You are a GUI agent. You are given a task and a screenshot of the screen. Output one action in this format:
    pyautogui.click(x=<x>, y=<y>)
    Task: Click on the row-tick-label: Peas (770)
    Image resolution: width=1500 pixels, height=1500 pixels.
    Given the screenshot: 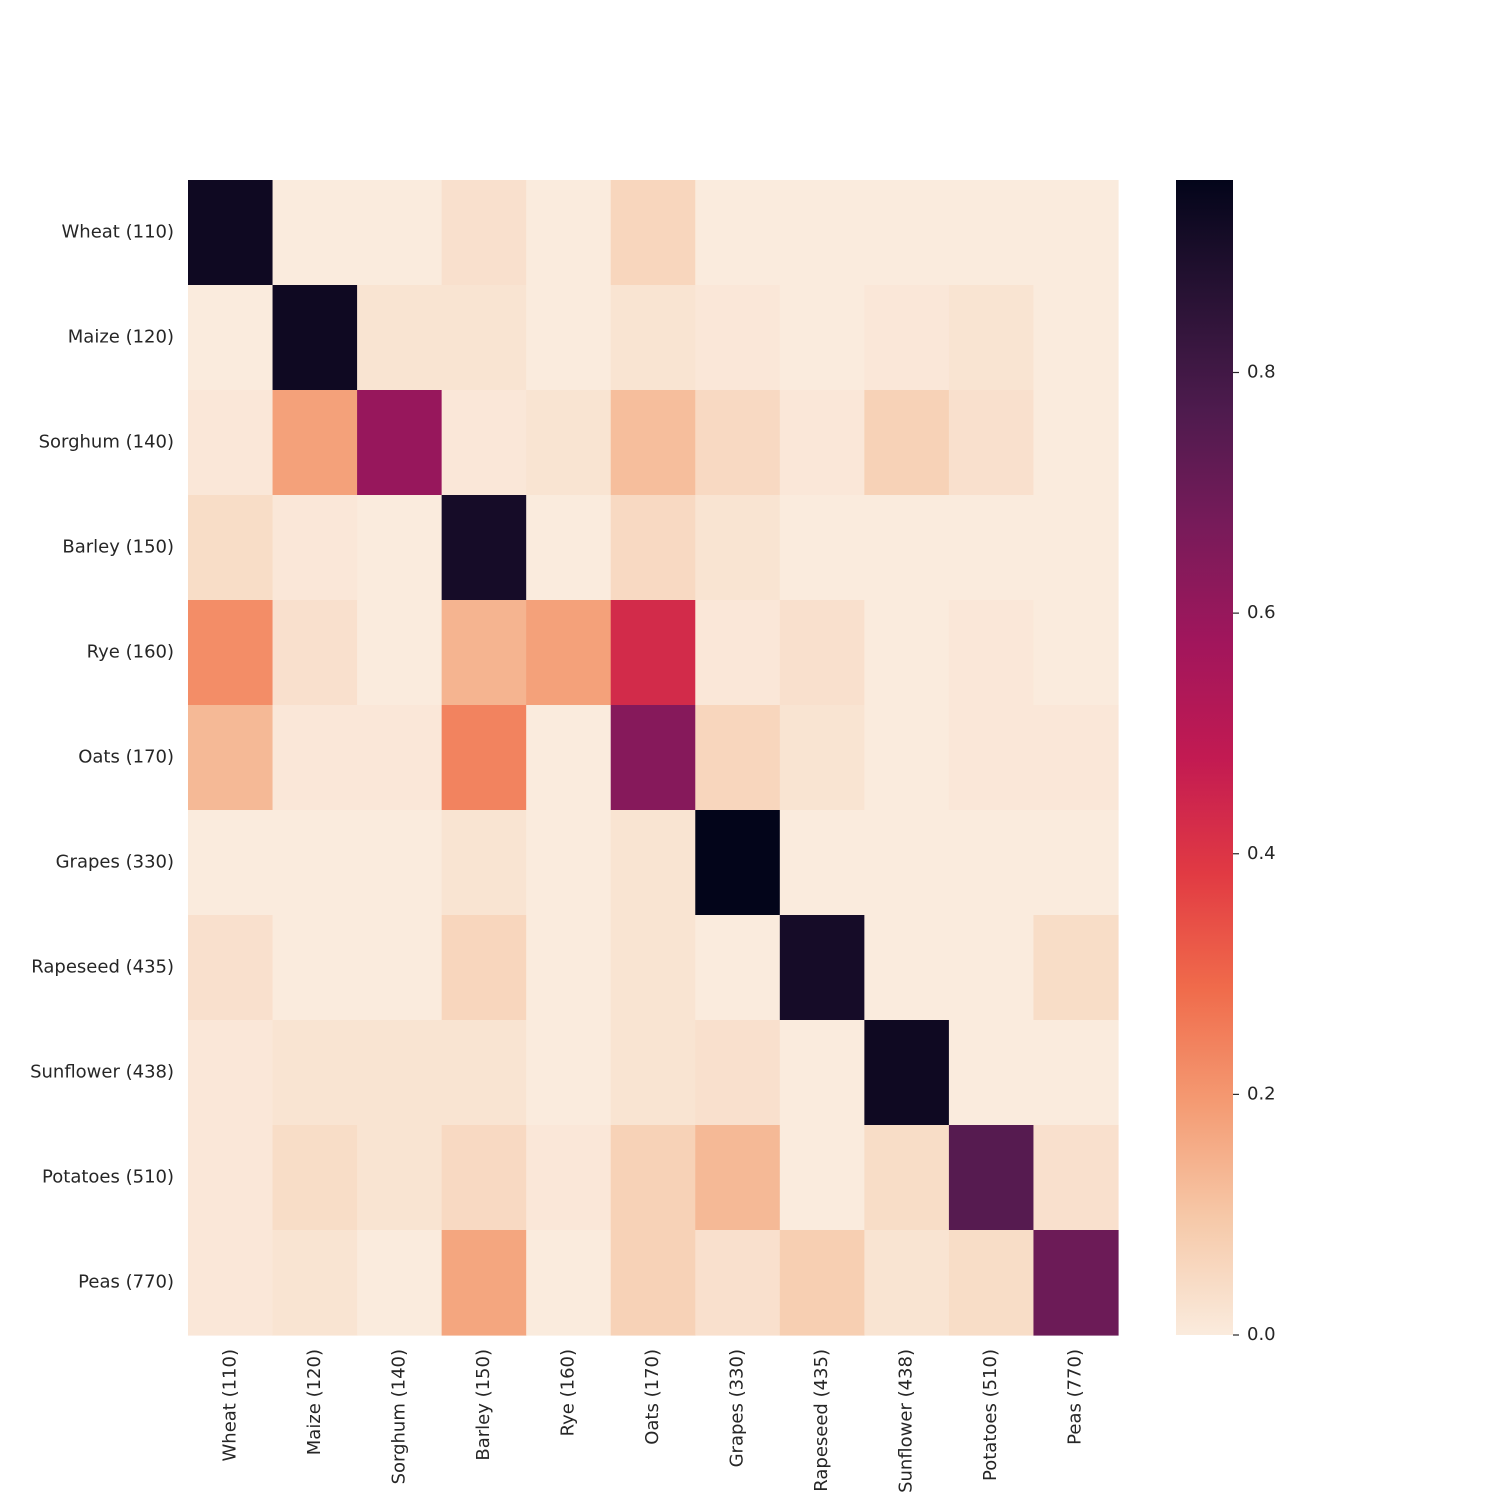 What is the action you would take?
    pyautogui.click(x=126, y=1282)
    